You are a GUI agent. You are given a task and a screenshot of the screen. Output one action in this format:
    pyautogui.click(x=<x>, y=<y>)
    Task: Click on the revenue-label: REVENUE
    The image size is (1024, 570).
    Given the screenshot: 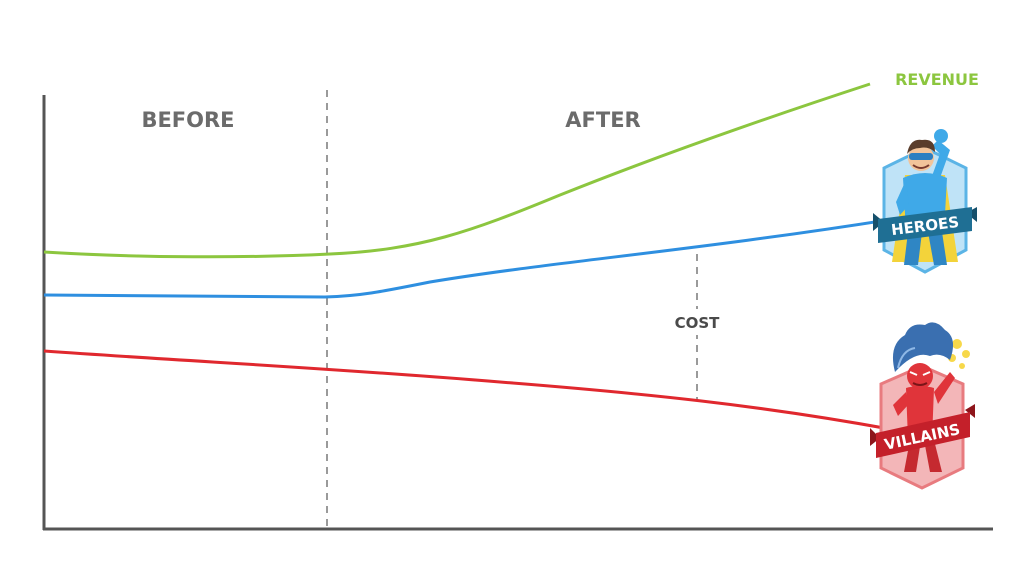 What is the action you would take?
    pyautogui.click(x=937, y=79)
    